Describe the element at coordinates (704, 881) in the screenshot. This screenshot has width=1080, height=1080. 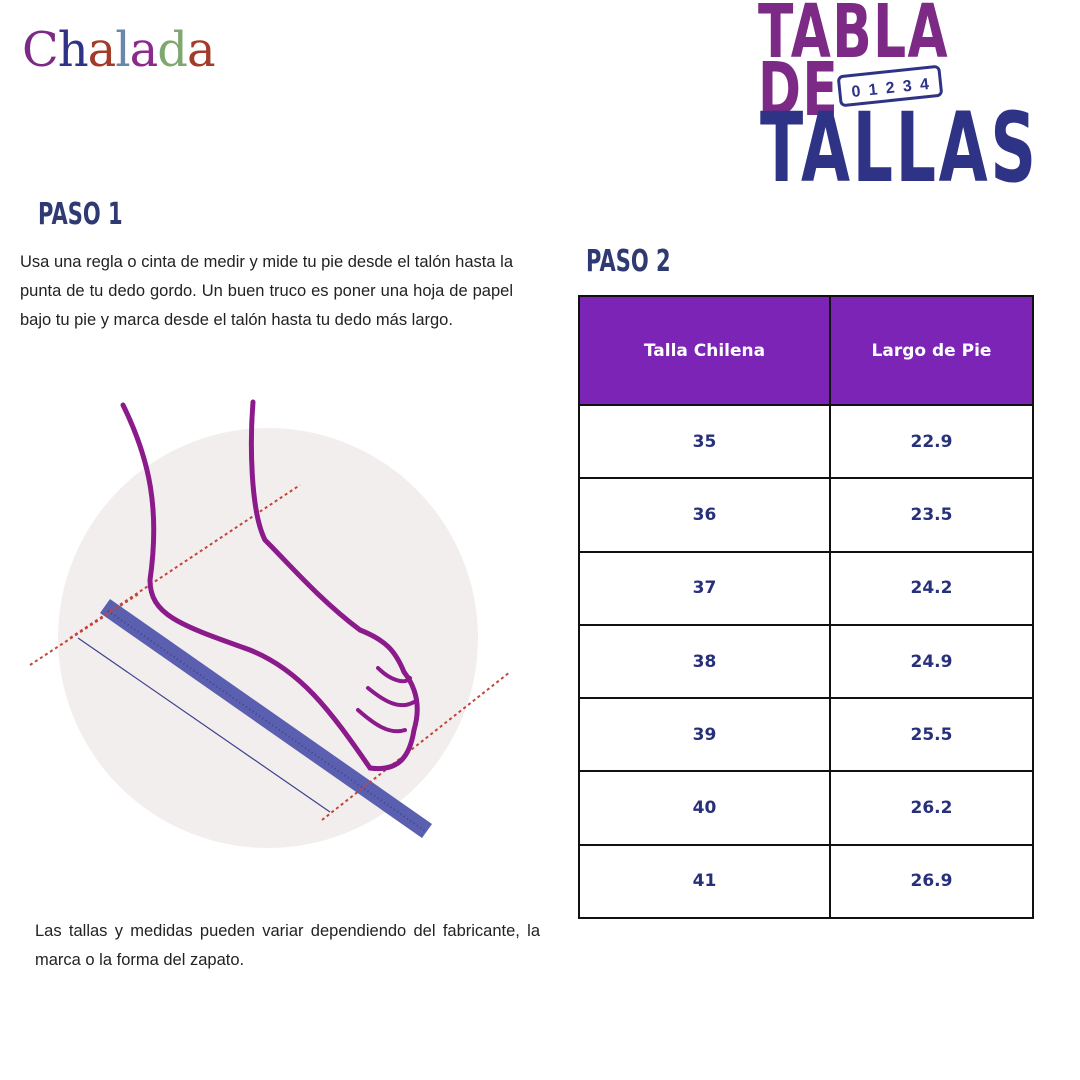
I see `size-cell: 41` at that location.